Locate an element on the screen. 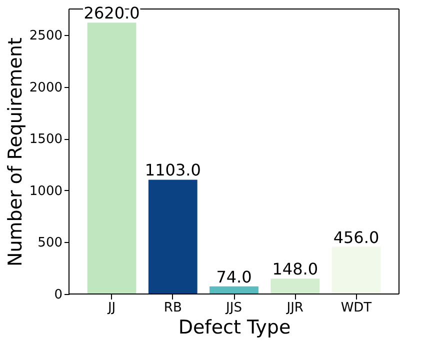  y-tick-label: 0 is located at coordinates (58, 295).